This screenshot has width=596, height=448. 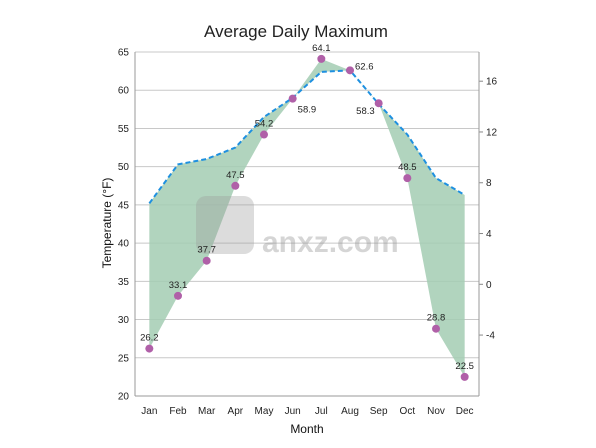 What do you see at coordinates (124, 244) in the screenshot?
I see `y-tick-label: 40` at bounding box center [124, 244].